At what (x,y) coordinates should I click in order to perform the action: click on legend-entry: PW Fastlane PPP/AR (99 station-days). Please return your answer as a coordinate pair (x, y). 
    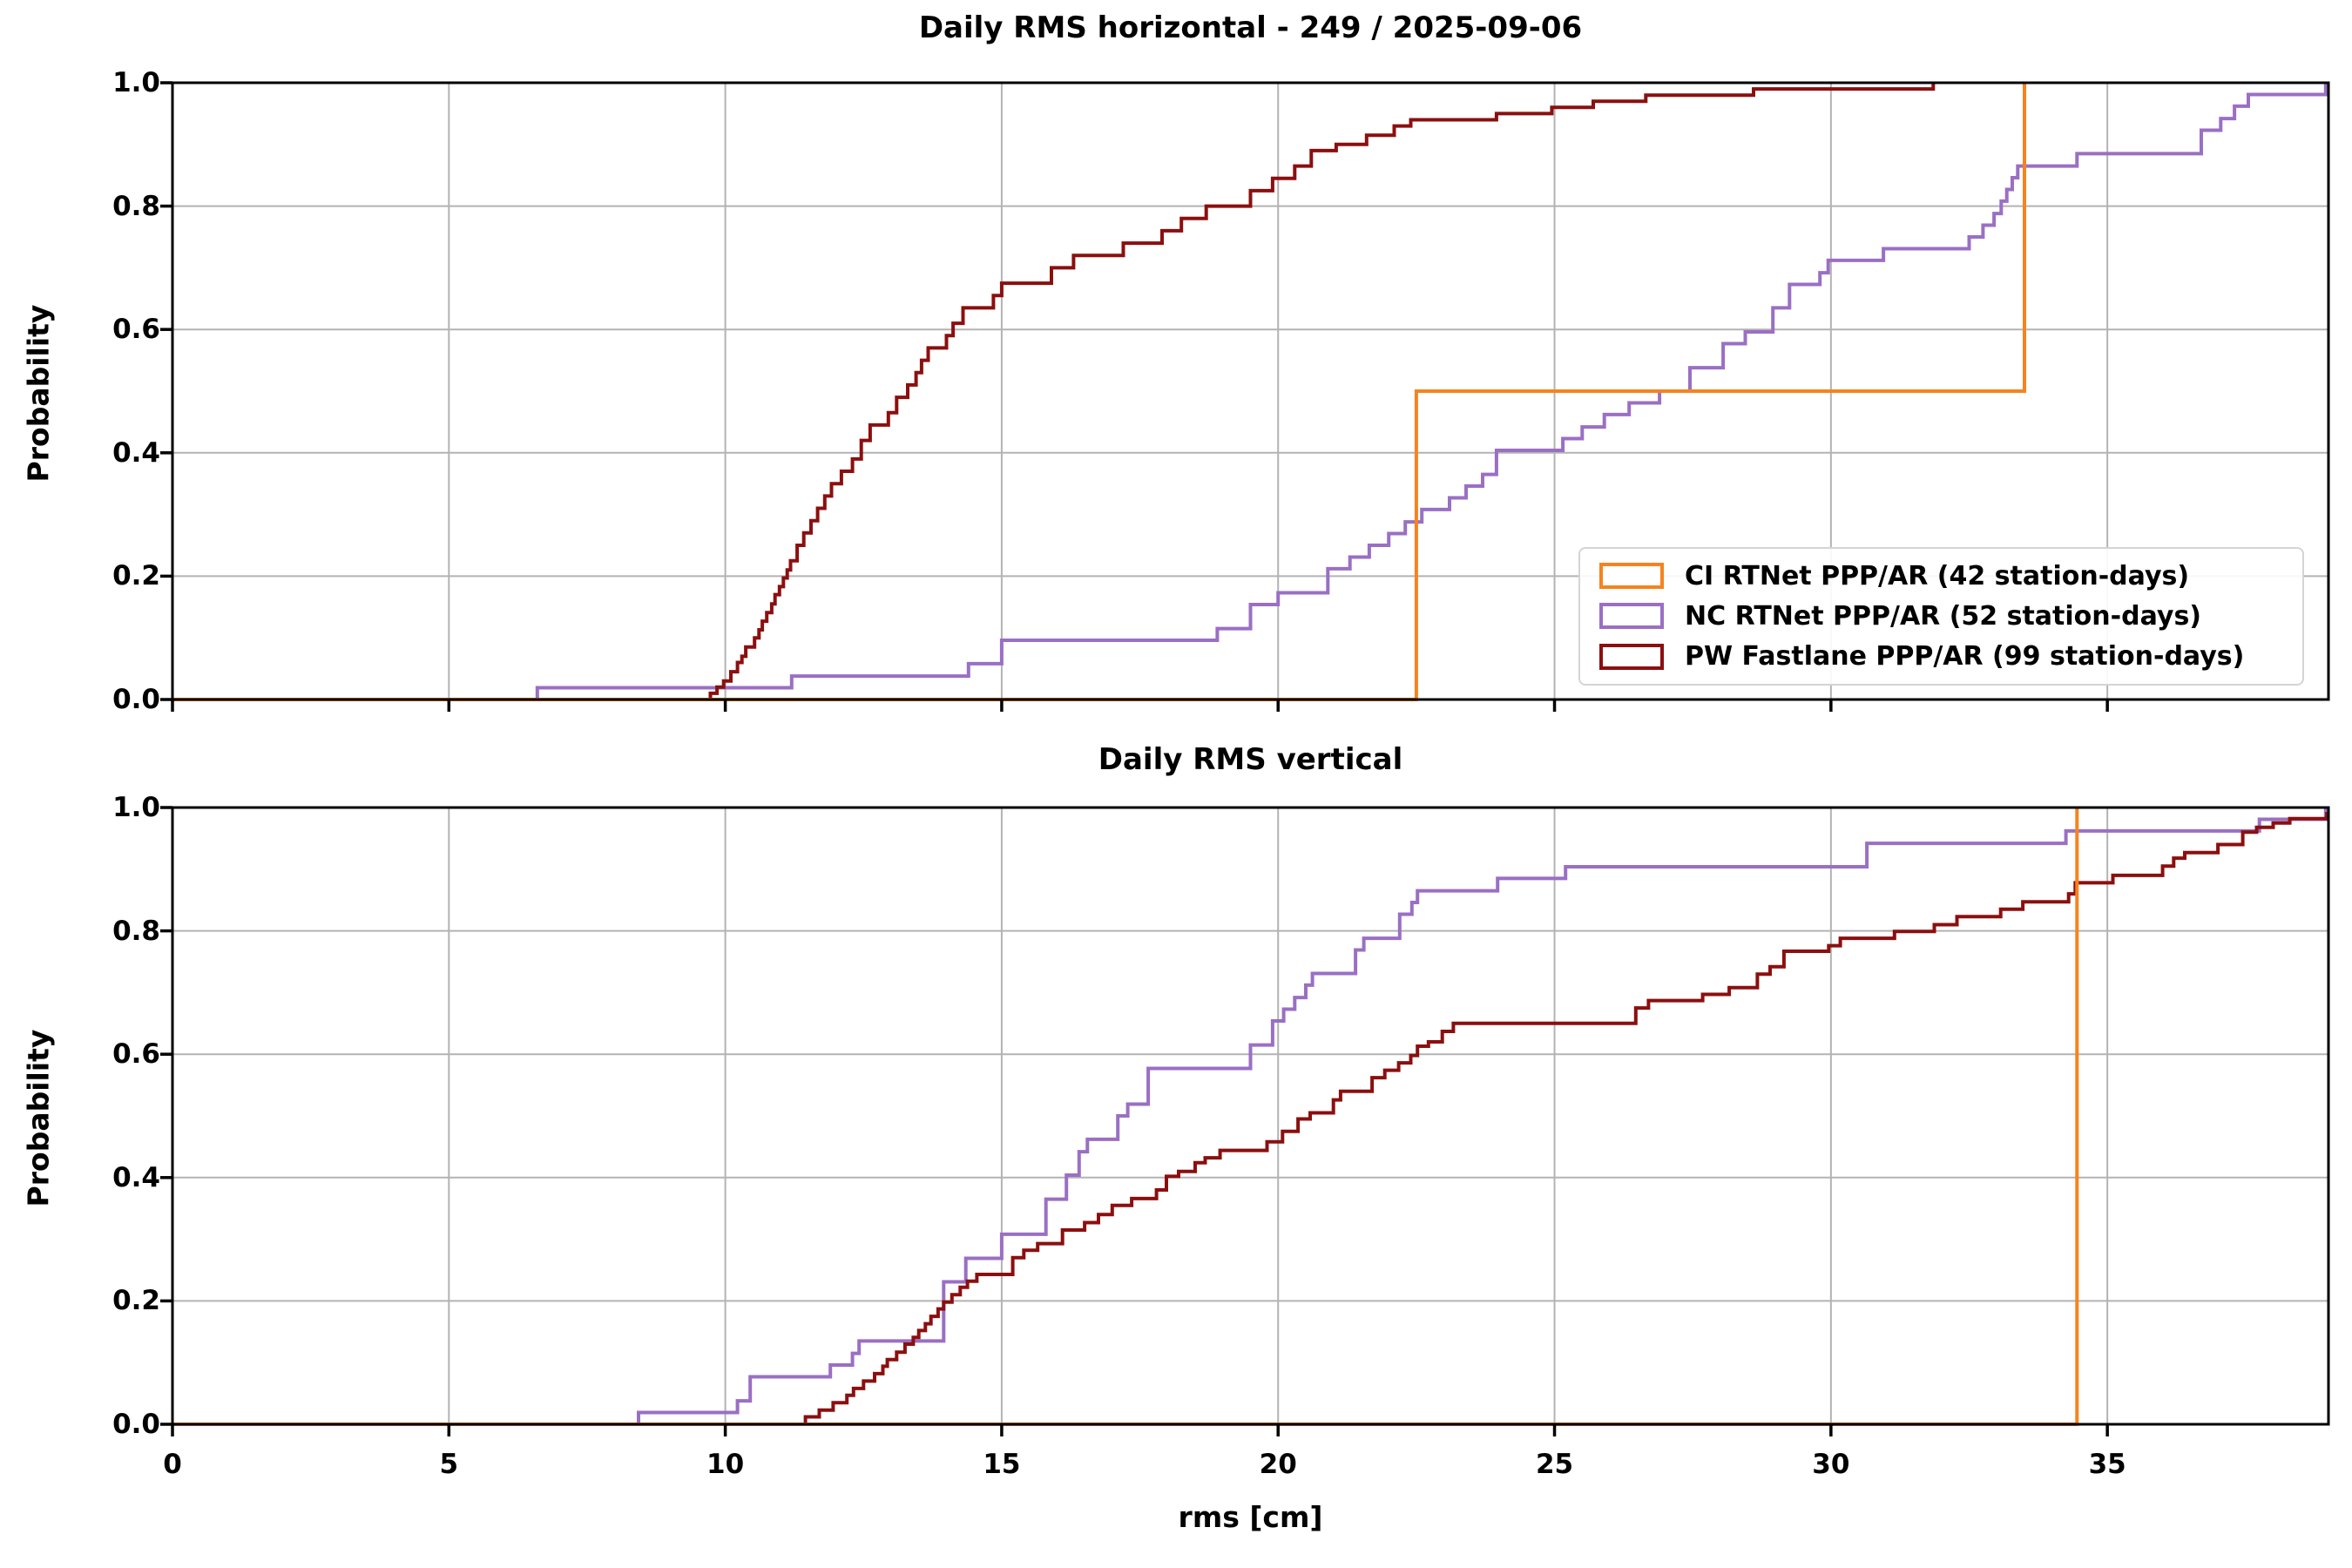
    Looking at the image, I should click on (1950, 657).